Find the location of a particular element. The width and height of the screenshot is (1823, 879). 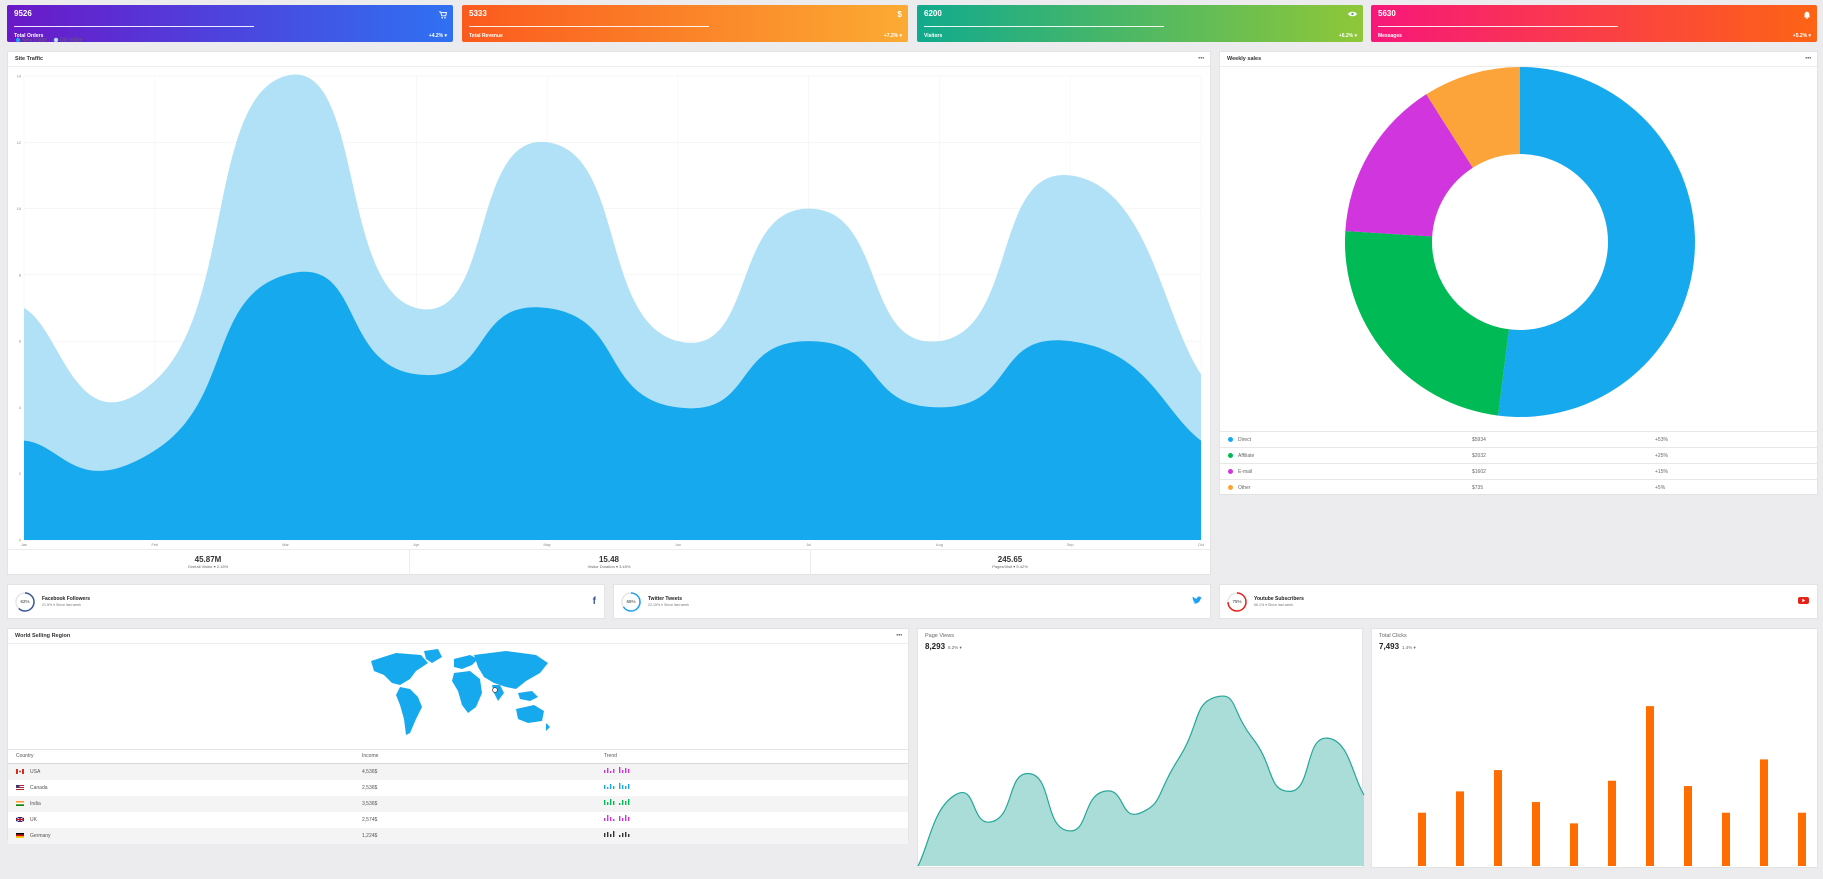

kpi-label: Messages is located at coordinates (1390, 36).